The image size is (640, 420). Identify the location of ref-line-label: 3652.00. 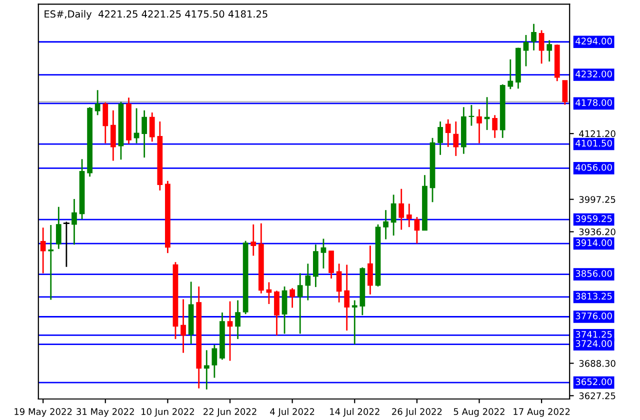
(594, 382).